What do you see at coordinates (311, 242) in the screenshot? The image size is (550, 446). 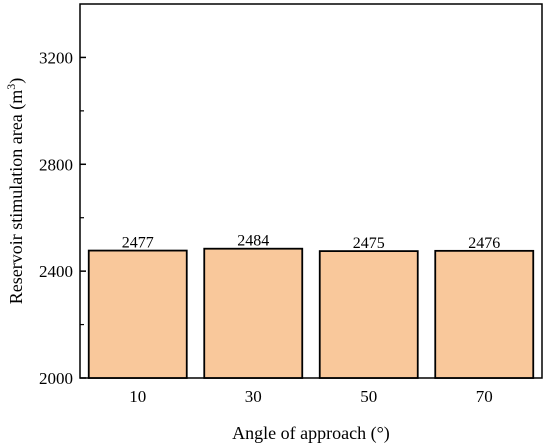 I see `data-labels-group: 2477 2484 2475 2476` at bounding box center [311, 242].